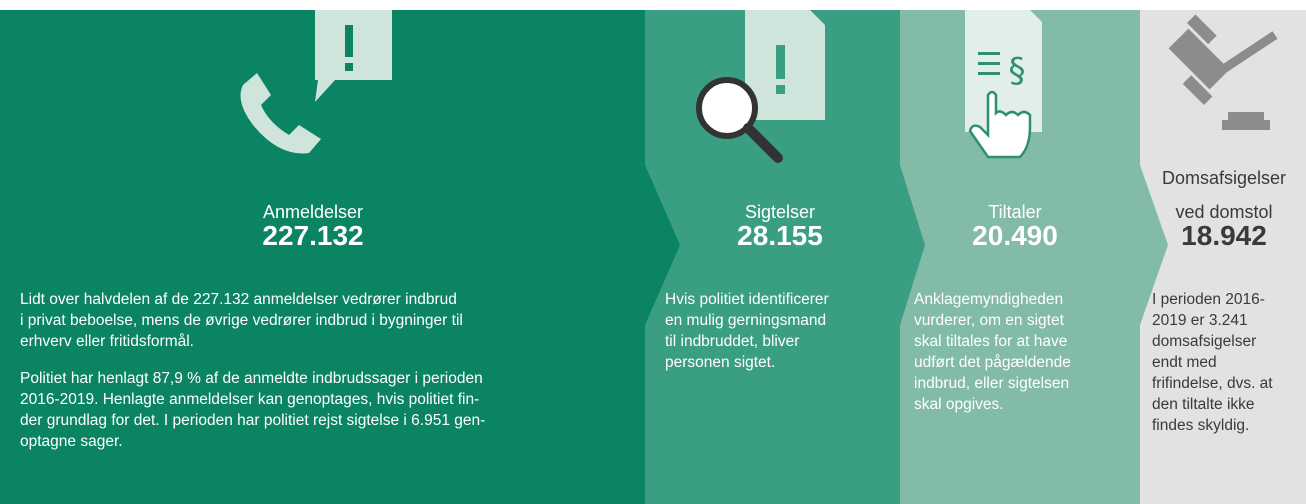 This screenshot has height=504, width=1306. What do you see at coordinates (1184, 362) in the screenshot?
I see `paragraph-line: endt med` at bounding box center [1184, 362].